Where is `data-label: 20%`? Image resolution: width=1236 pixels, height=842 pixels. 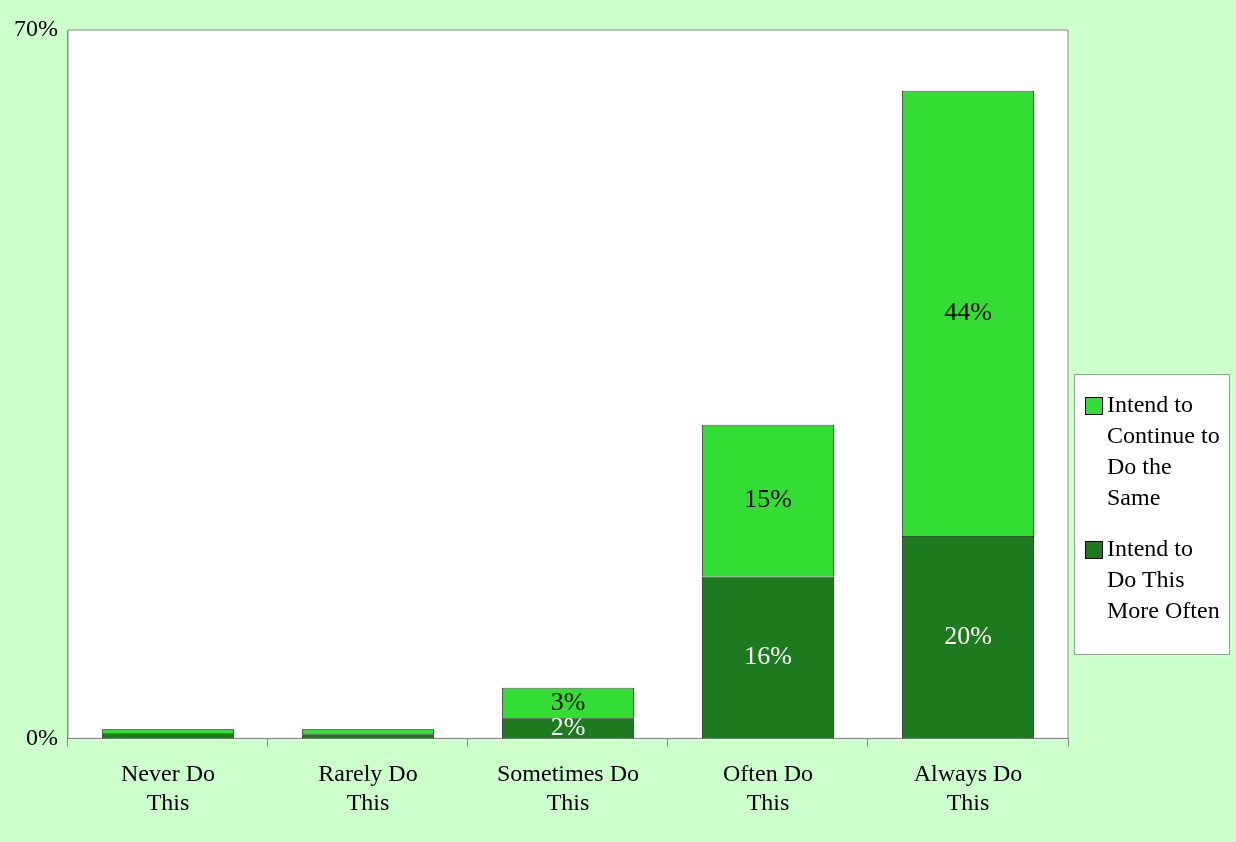 data-label: 20% is located at coordinates (968, 636).